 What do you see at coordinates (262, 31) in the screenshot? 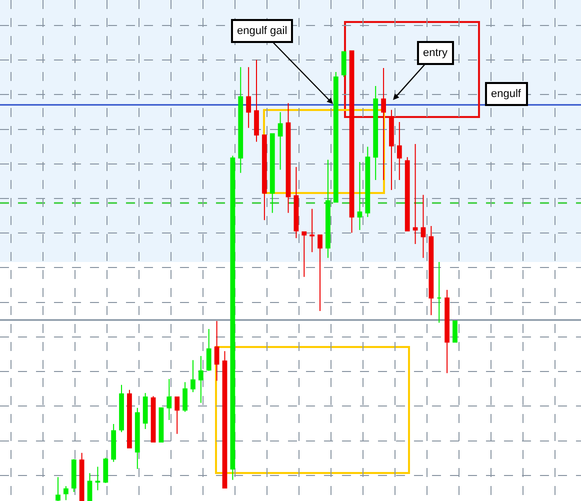
I see `text: engulf gail` at bounding box center [262, 31].